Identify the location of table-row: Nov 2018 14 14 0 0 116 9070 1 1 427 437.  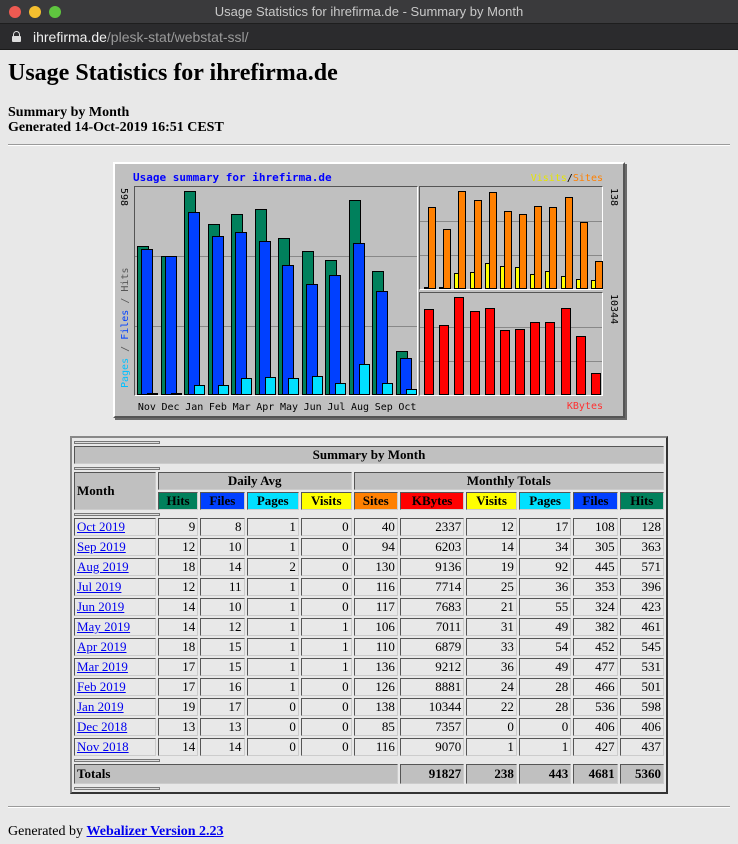
(369, 747).